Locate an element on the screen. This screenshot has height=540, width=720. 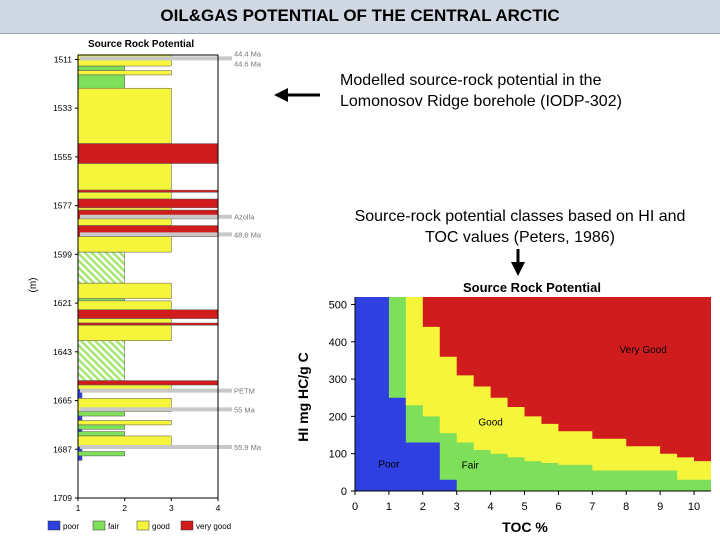
region-label: Good is located at coordinates (490, 423).